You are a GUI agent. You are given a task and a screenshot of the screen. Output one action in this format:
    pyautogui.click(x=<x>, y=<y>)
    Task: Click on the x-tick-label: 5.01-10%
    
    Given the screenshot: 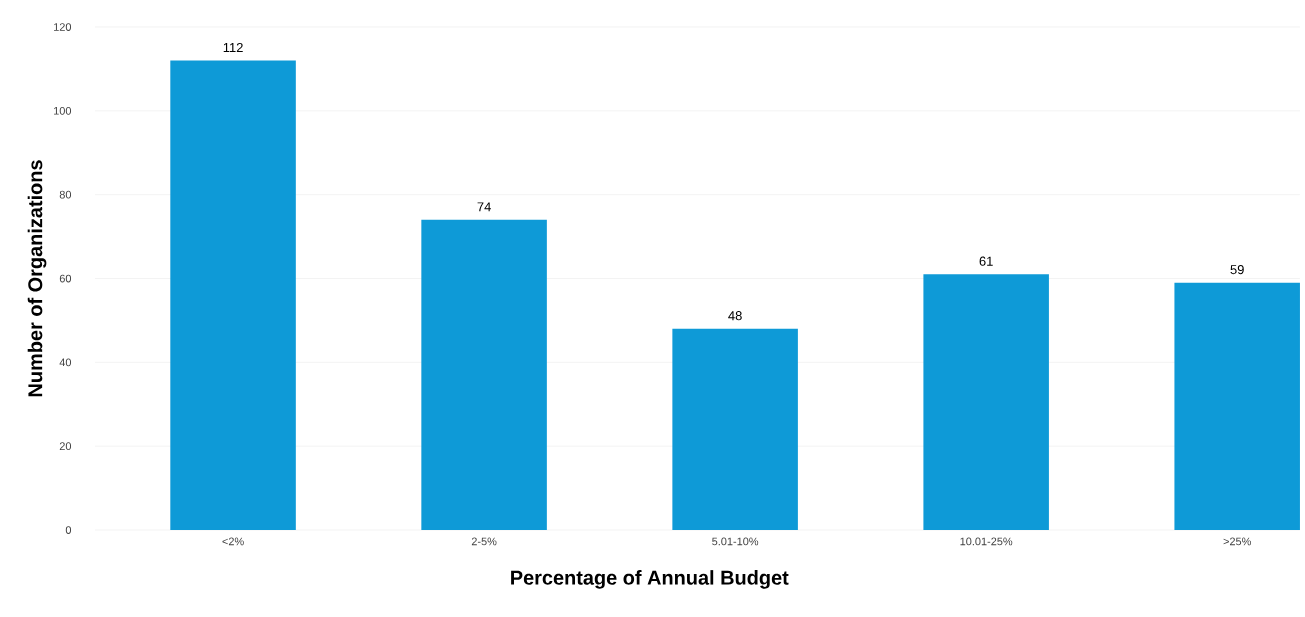 What is the action you would take?
    pyautogui.click(x=735, y=541)
    